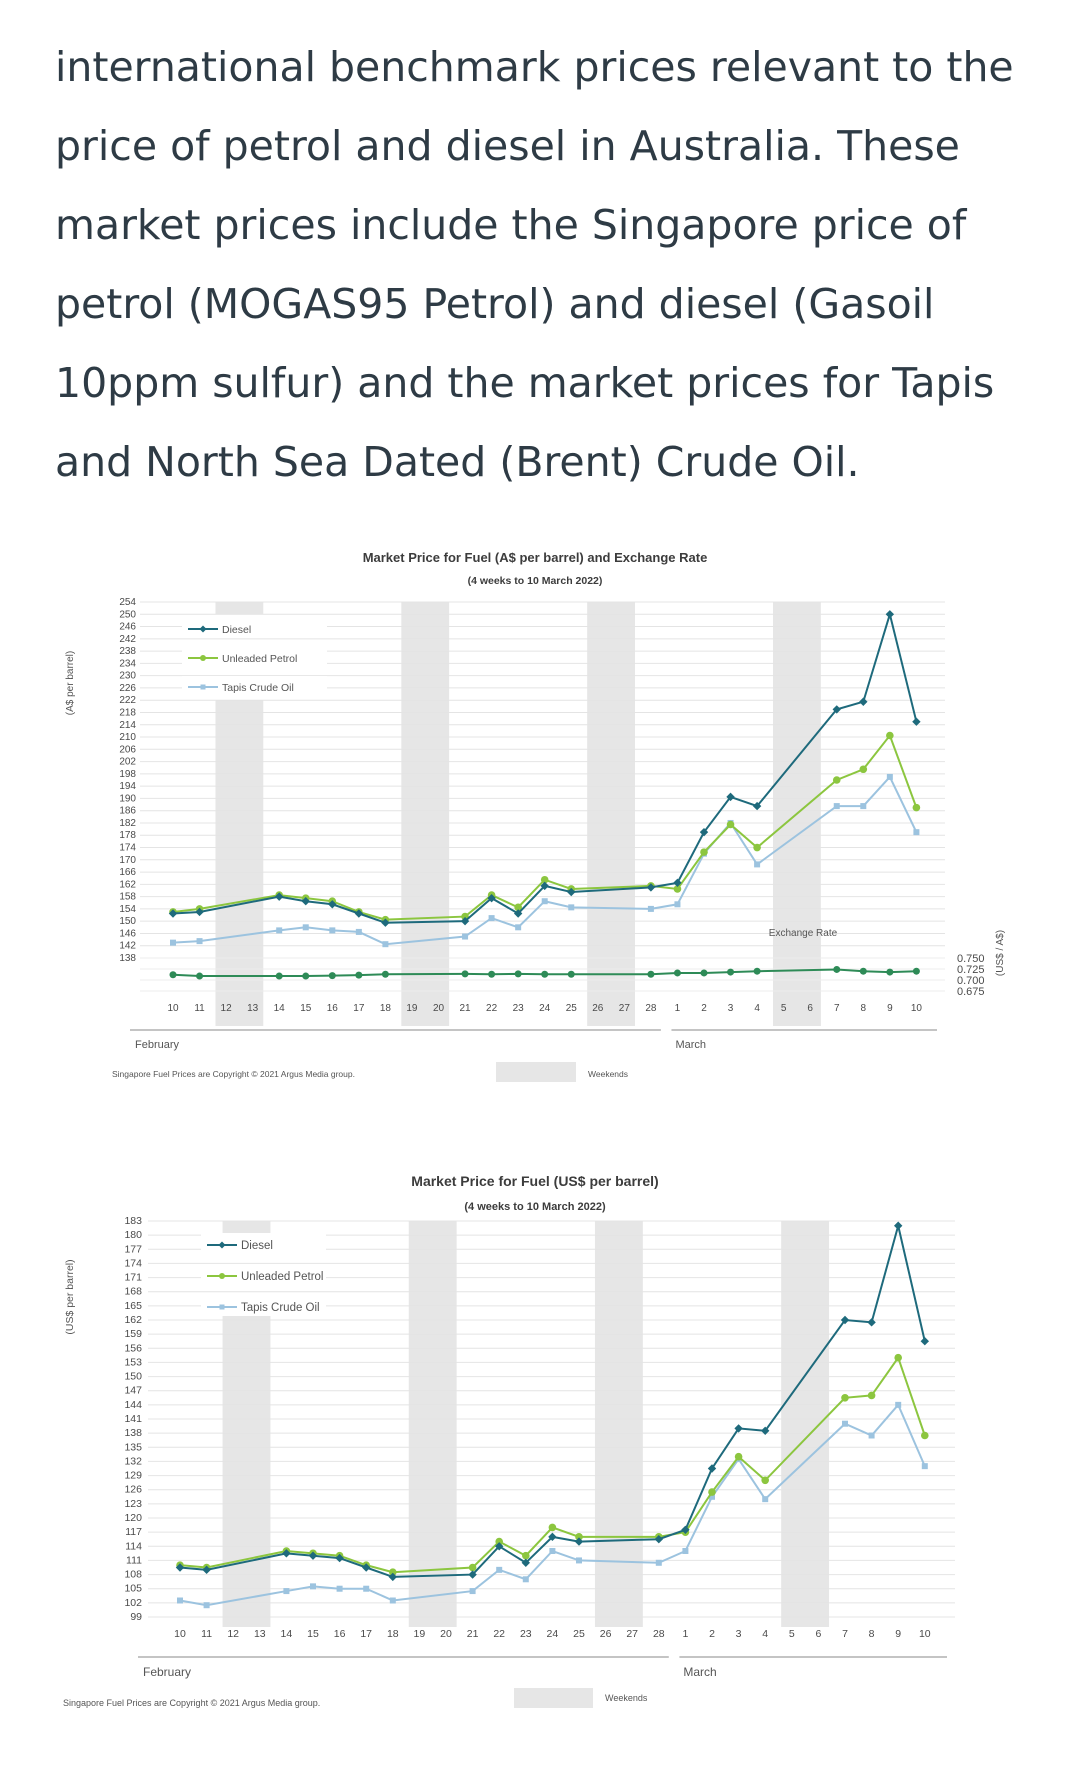  I want to click on x-tick-label: 12, so click(227, 1008).